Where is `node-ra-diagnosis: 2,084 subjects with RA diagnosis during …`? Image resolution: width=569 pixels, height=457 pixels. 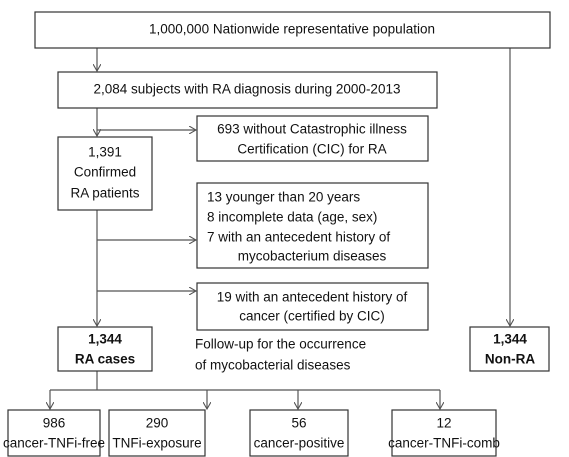
node-ra-diagnosis: 2,084 subjects with RA diagnosis during … is located at coordinates (247, 90).